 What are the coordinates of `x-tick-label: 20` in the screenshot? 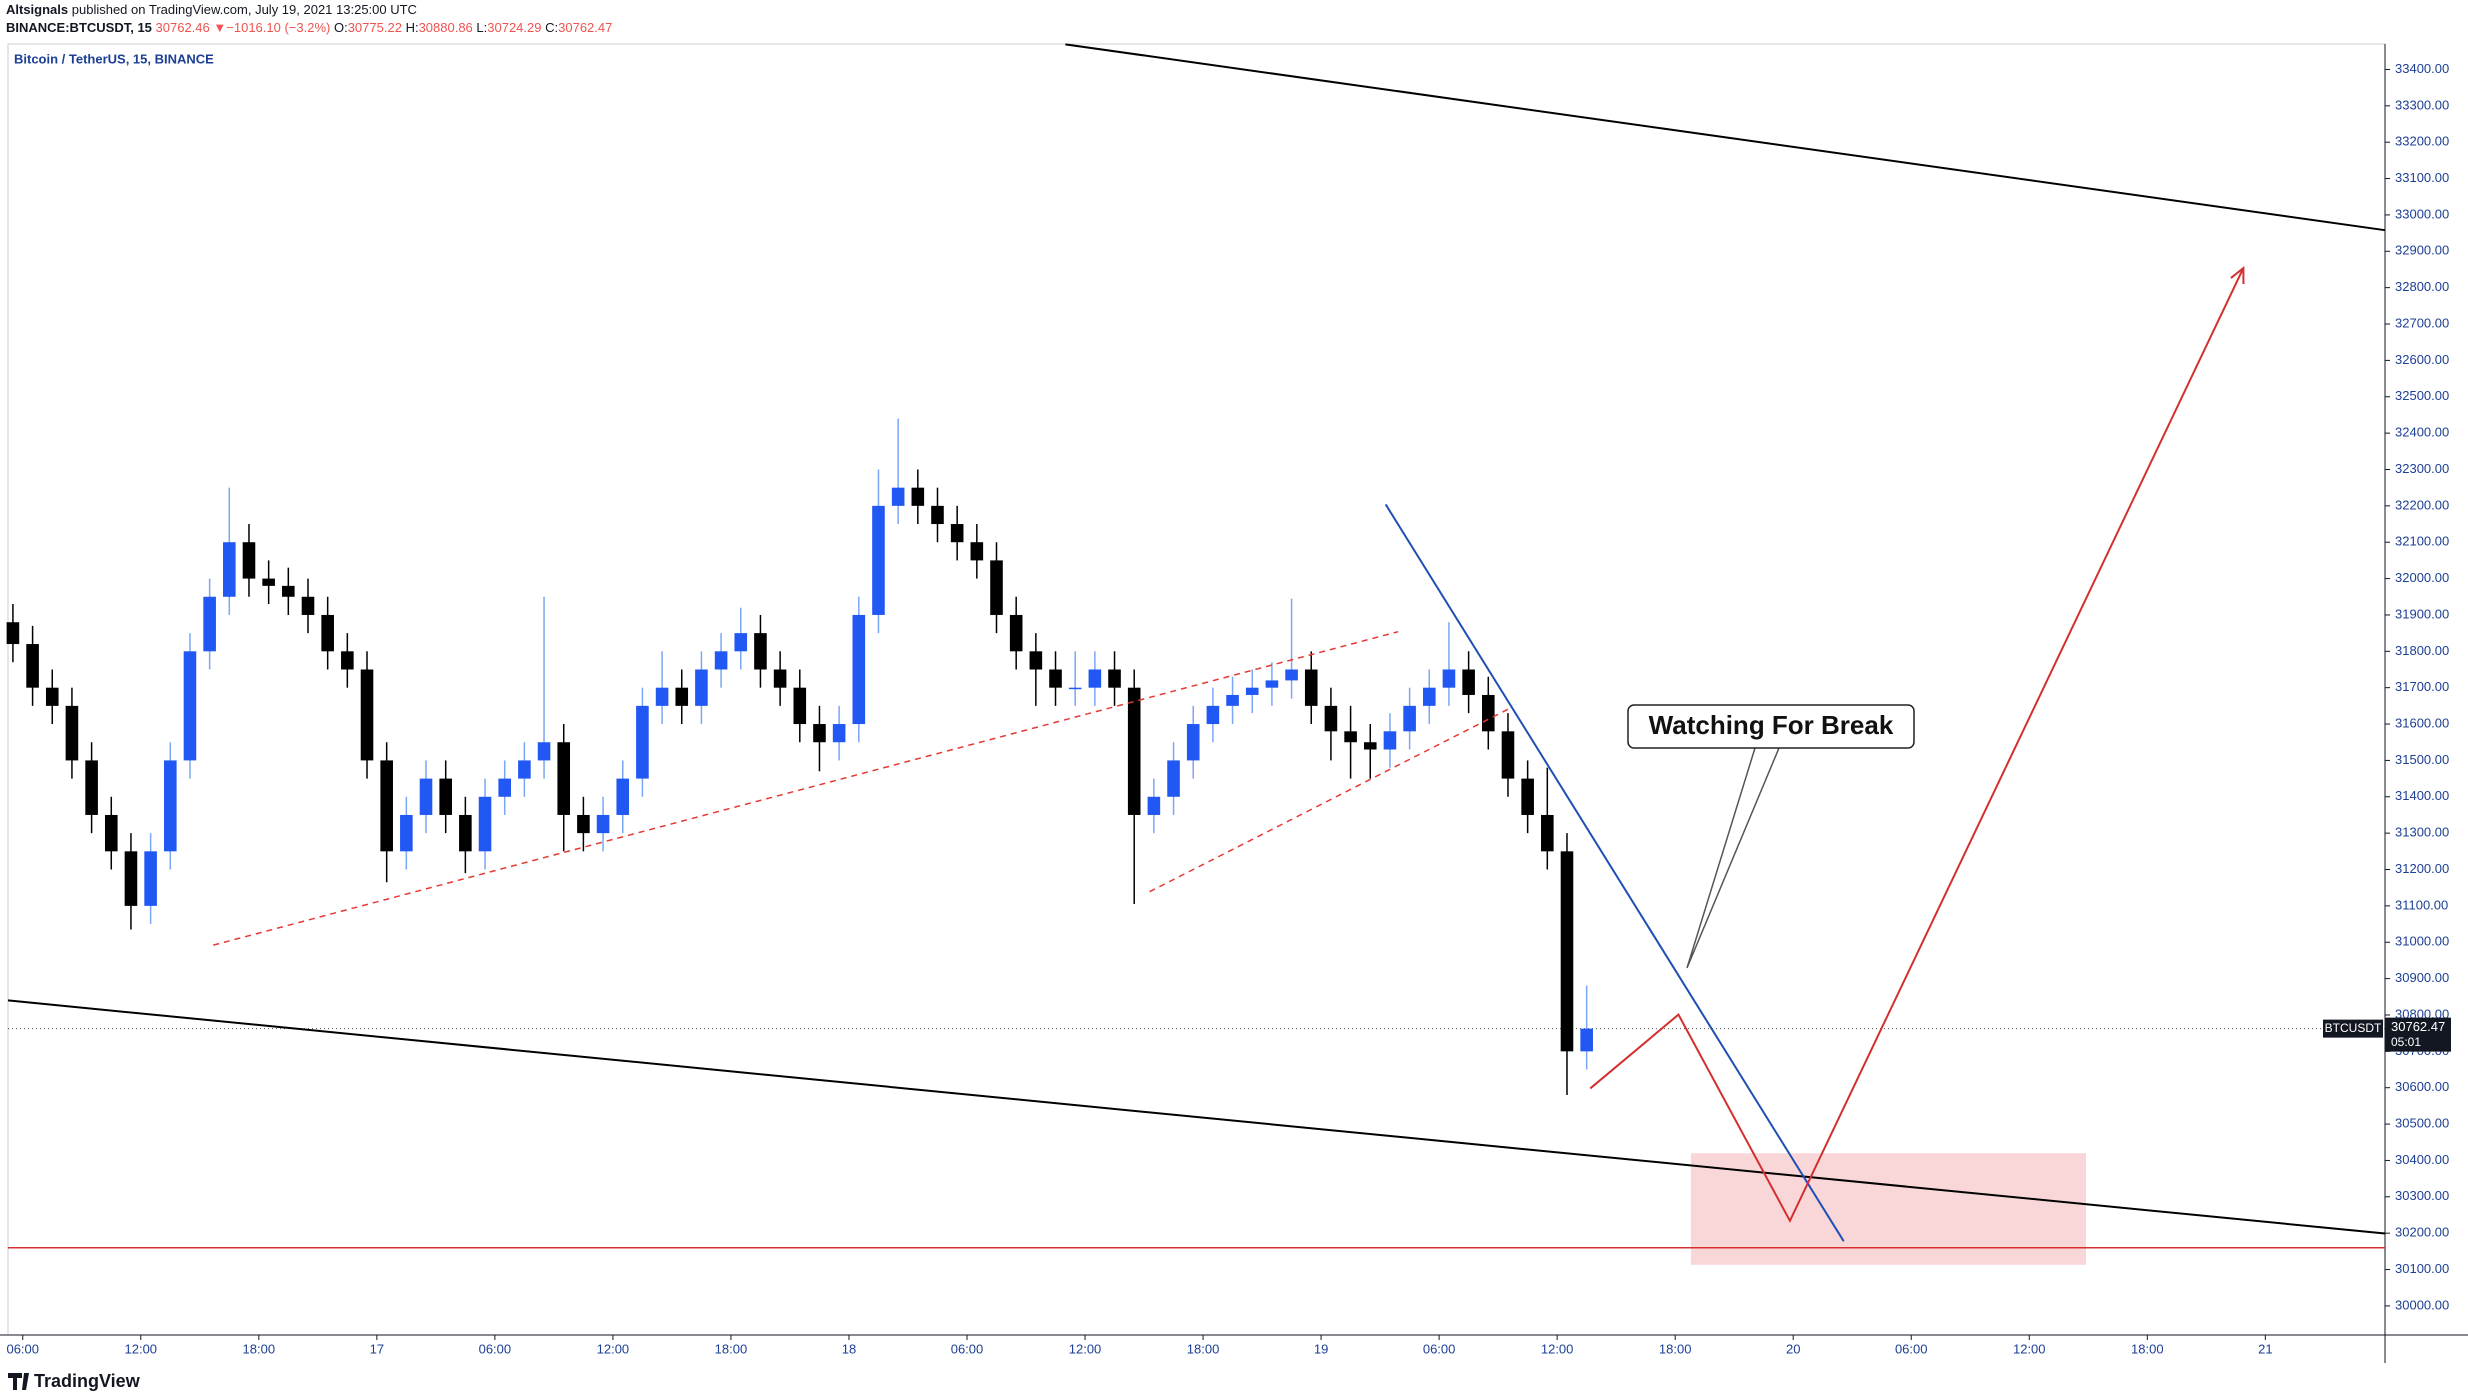 It's located at (1793, 1348).